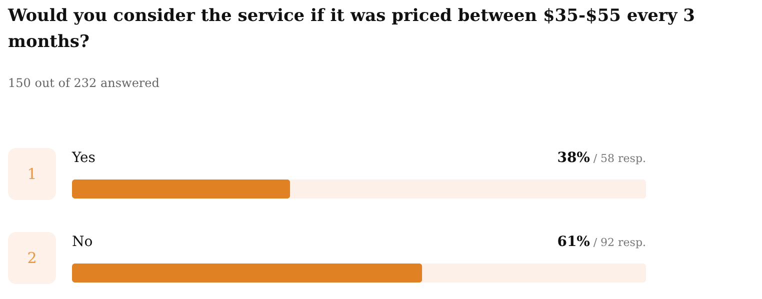 The height and width of the screenshot is (299, 762). I want to click on annotation: / 58 resp., so click(619, 158).